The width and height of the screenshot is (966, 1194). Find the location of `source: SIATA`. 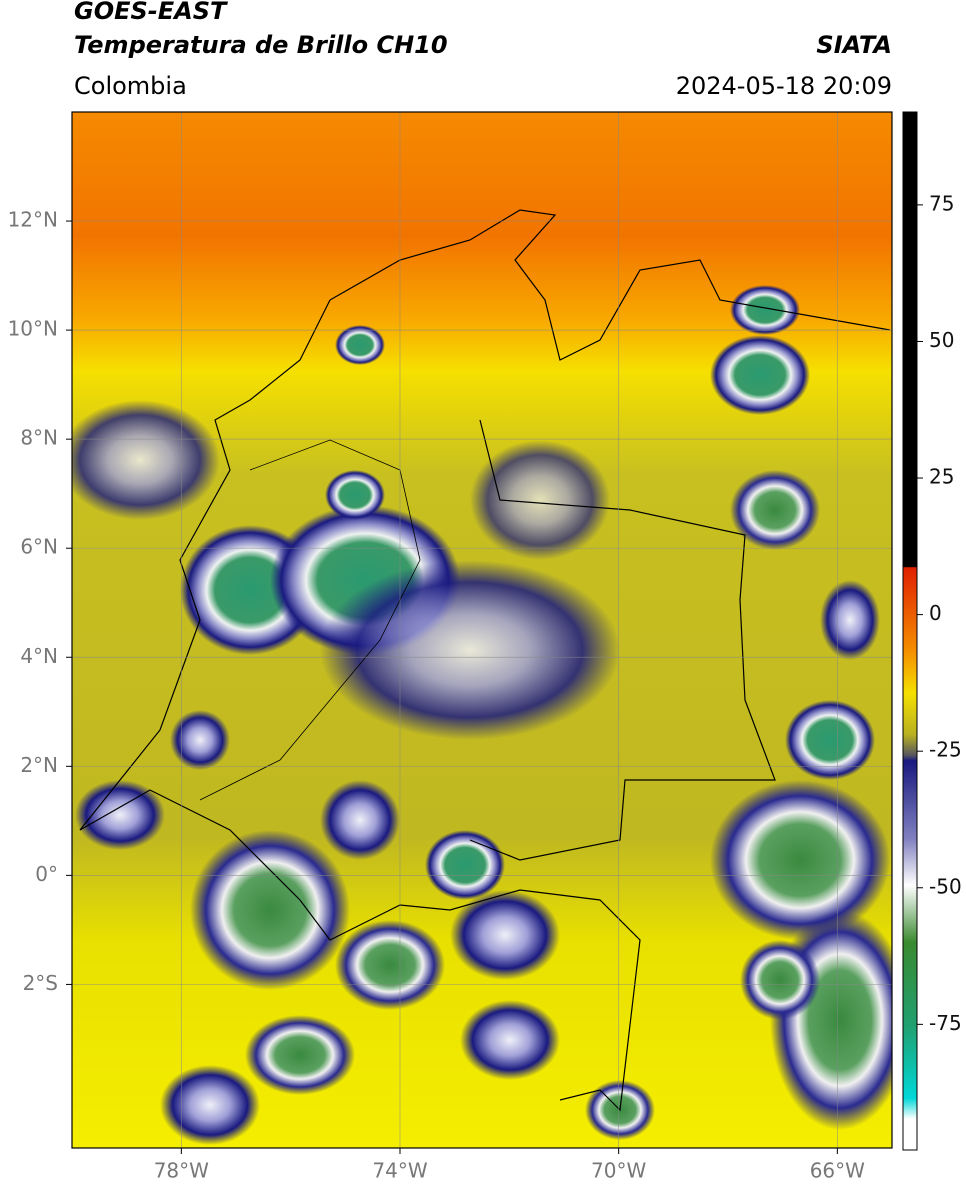

source: SIATA is located at coordinates (854, 45).